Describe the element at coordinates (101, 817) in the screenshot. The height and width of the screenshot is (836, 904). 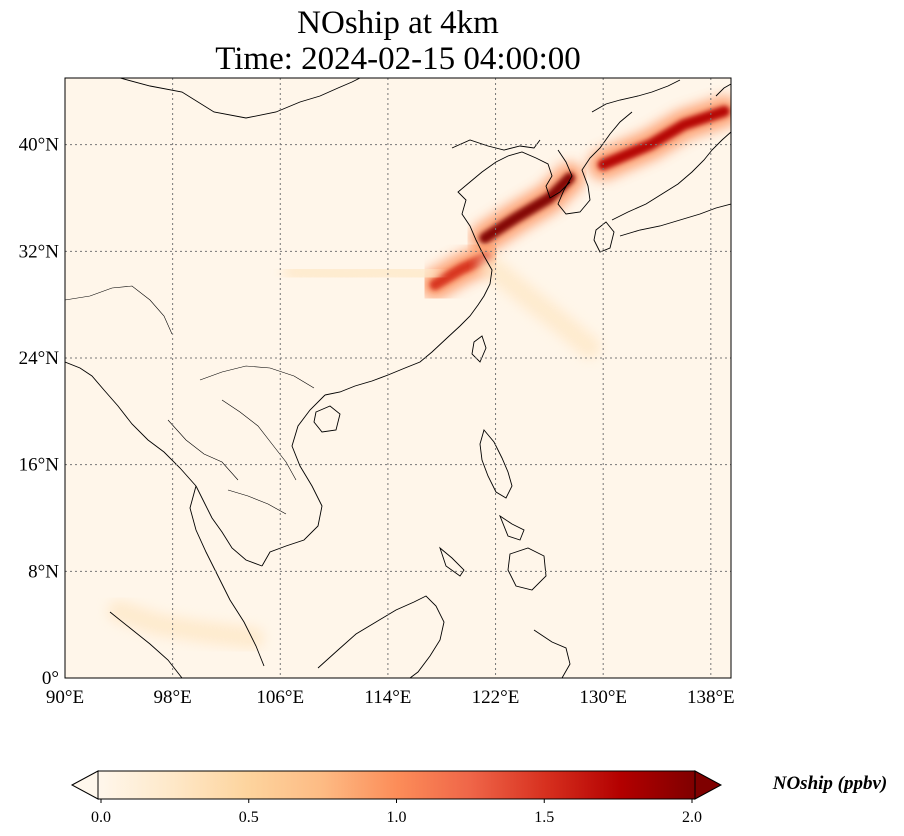
I see `colorbar-tick-label: 0.0` at that location.